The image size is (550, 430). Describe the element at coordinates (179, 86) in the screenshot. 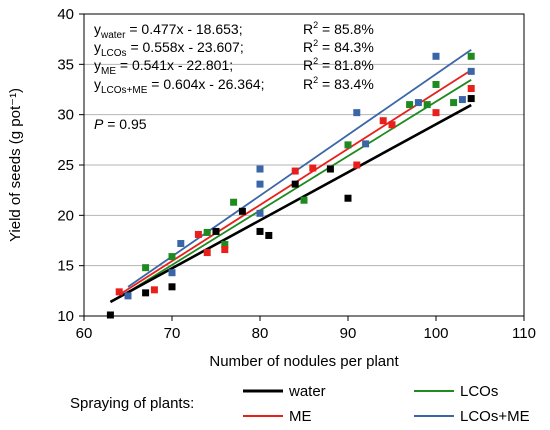

I see `equation-text: yLCOs+ME = 0.604x - 26.364;` at that location.